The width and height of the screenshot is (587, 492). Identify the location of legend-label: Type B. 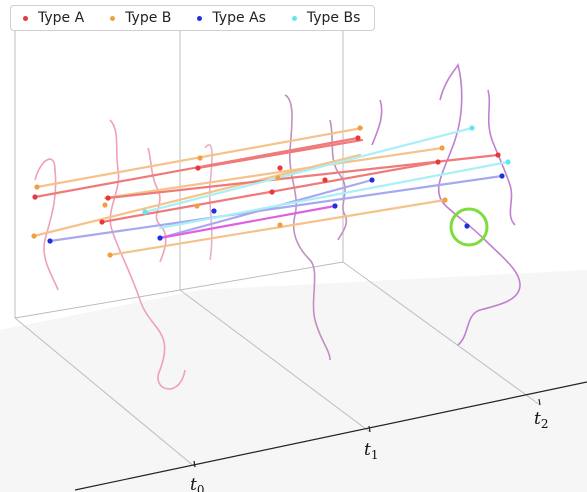
(148, 18).